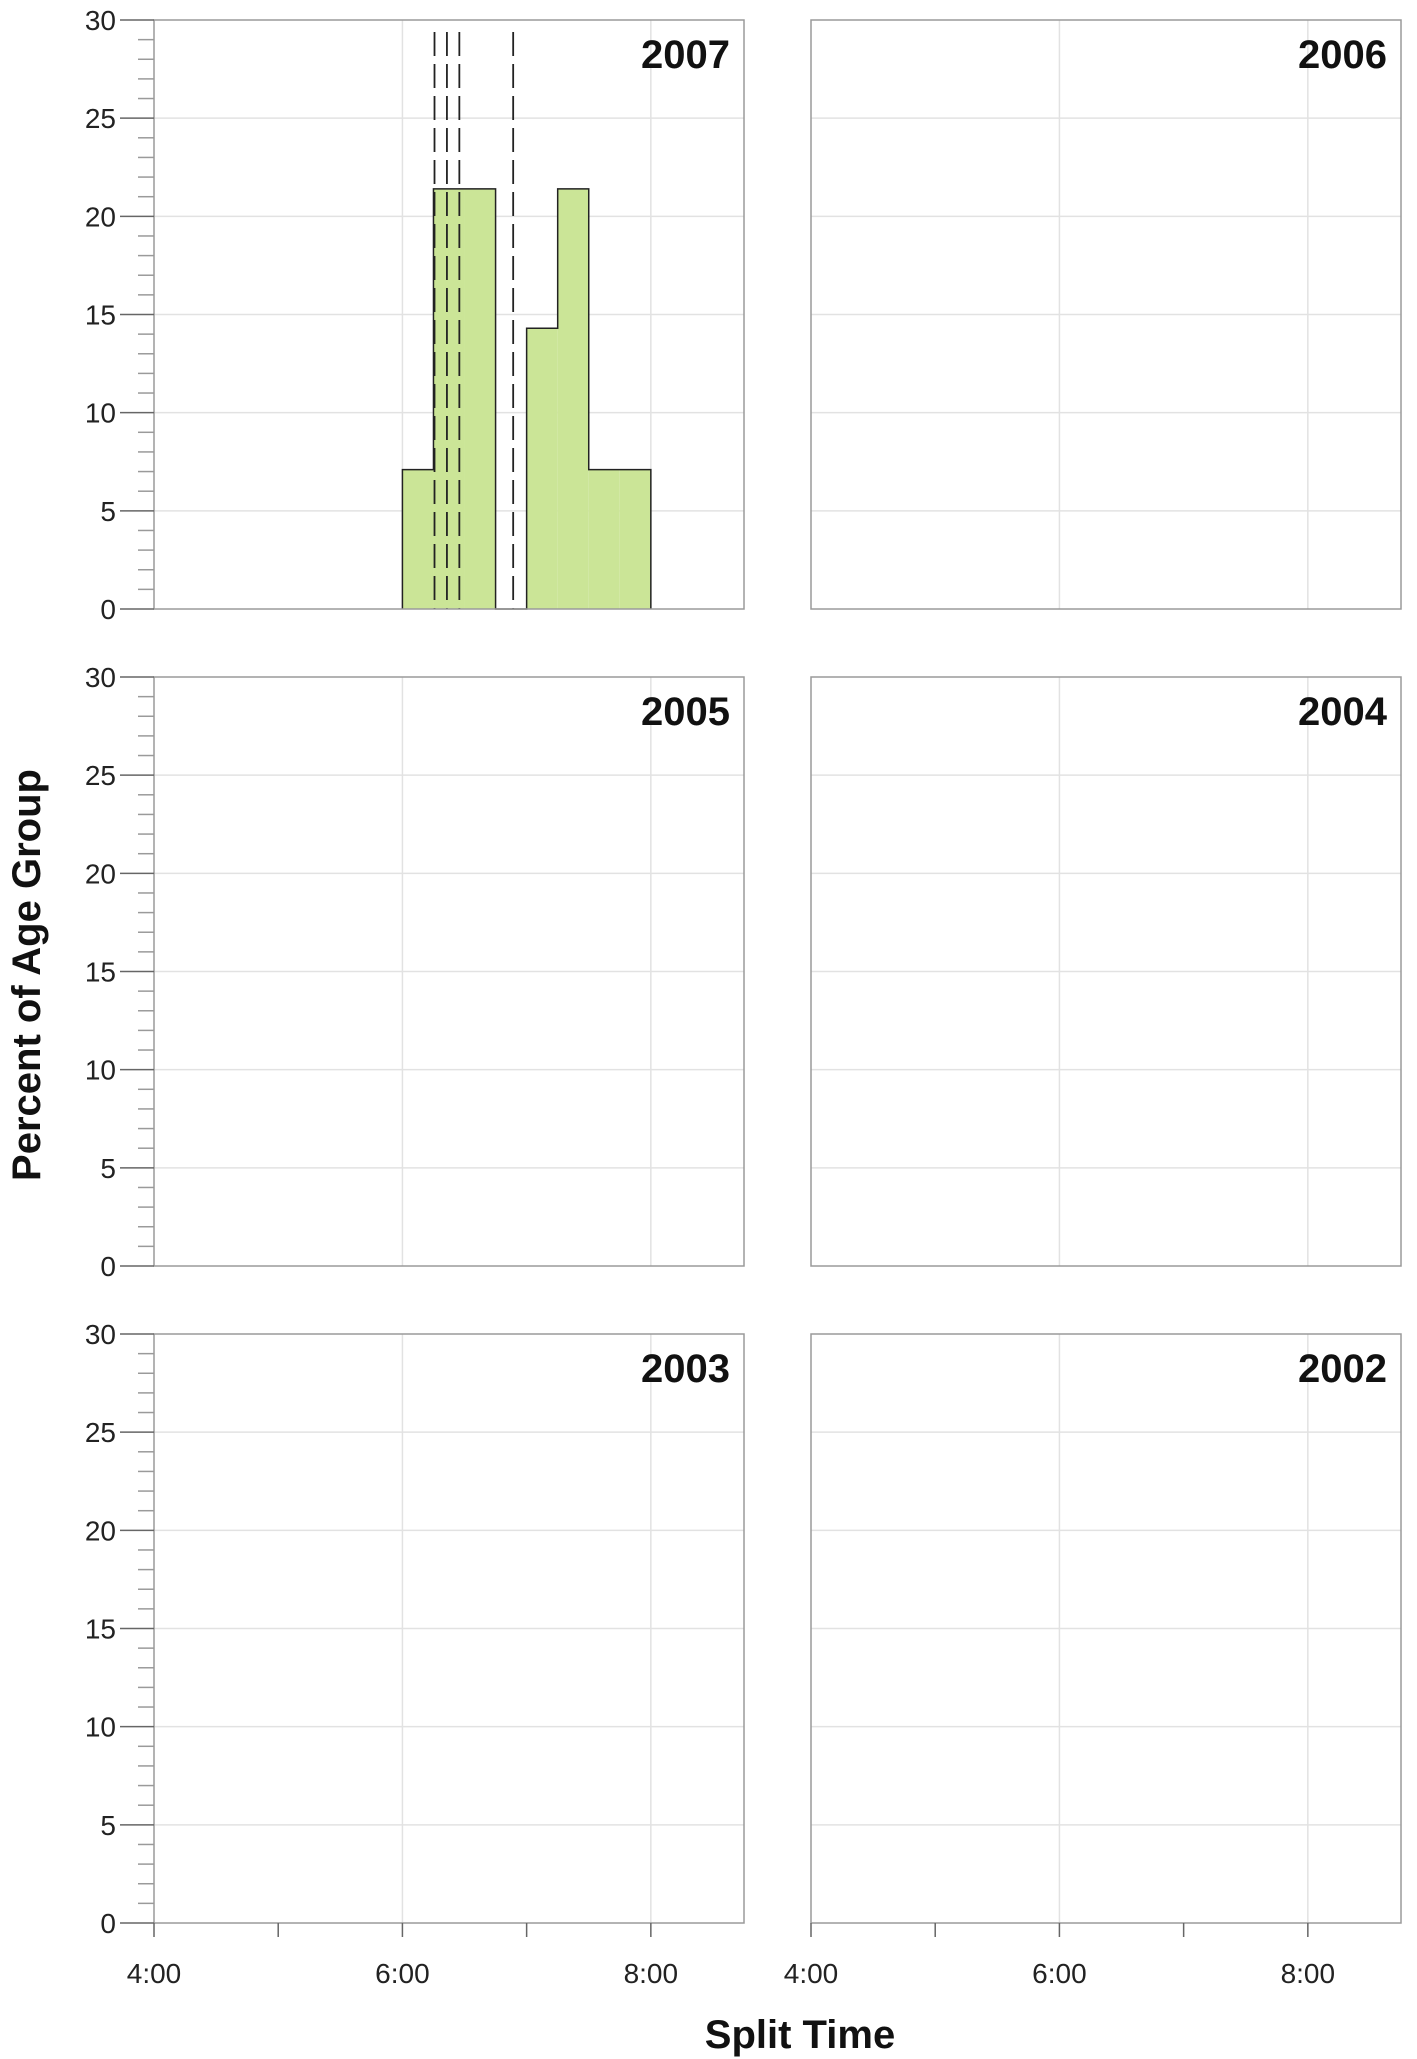 This screenshot has width=1417, height=2059. Describe the element at coordinates (415, 972) in the screenshot. I see `panel-2005: 2005 0 5 10 15 20 25 30` at that location.